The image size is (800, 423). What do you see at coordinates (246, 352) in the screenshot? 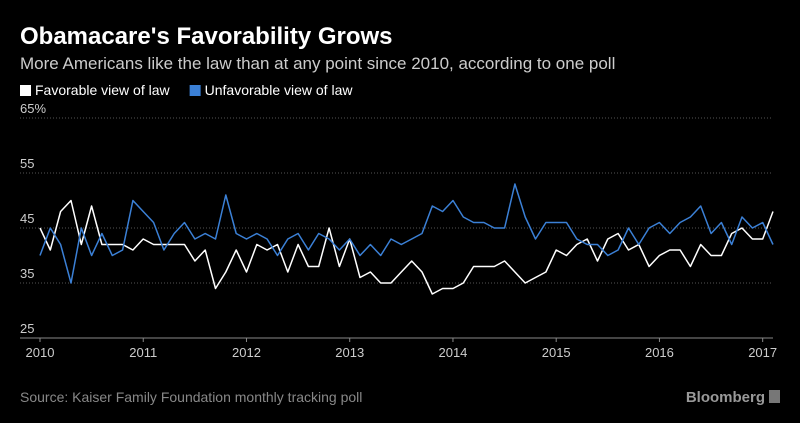
I see `x-tick-label: 2012` at bounding box center [246, 352].